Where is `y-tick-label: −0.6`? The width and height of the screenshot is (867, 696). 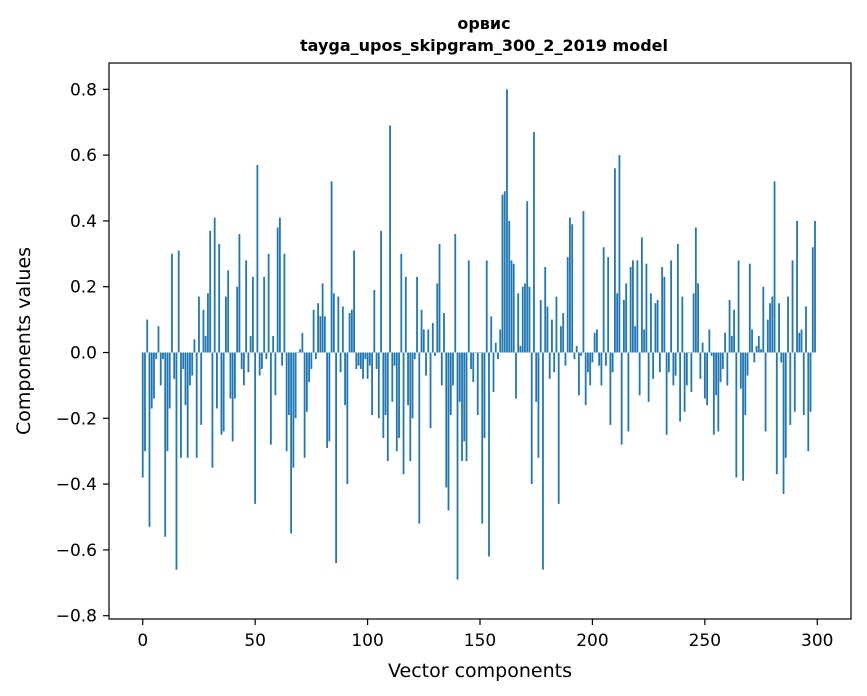
y-tick-label: −0.6 is located at coordinates (76, 551).